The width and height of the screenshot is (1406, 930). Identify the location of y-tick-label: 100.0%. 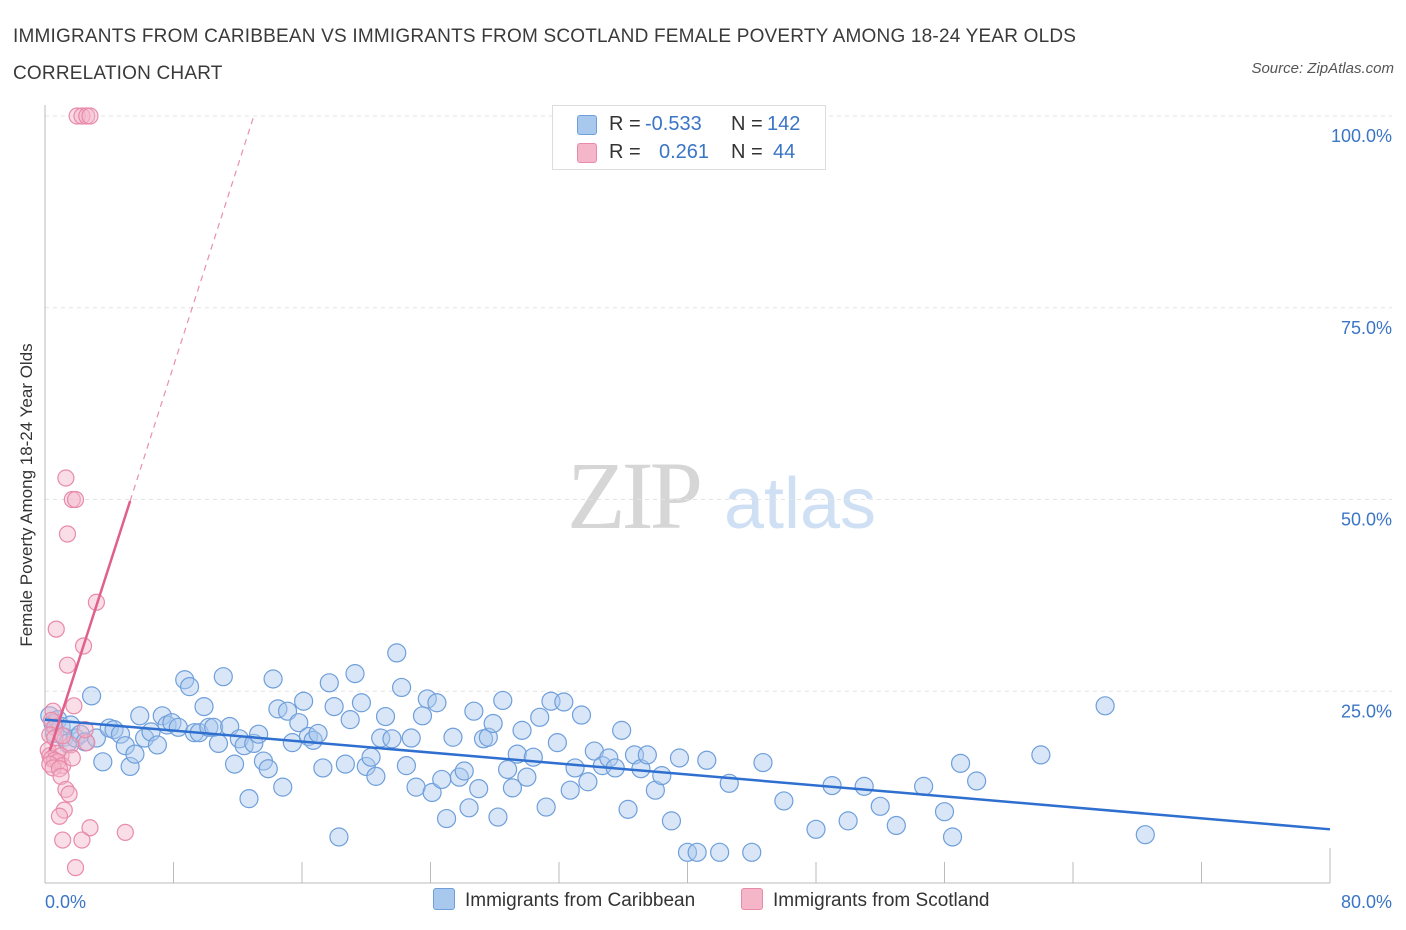
(1361, 136).